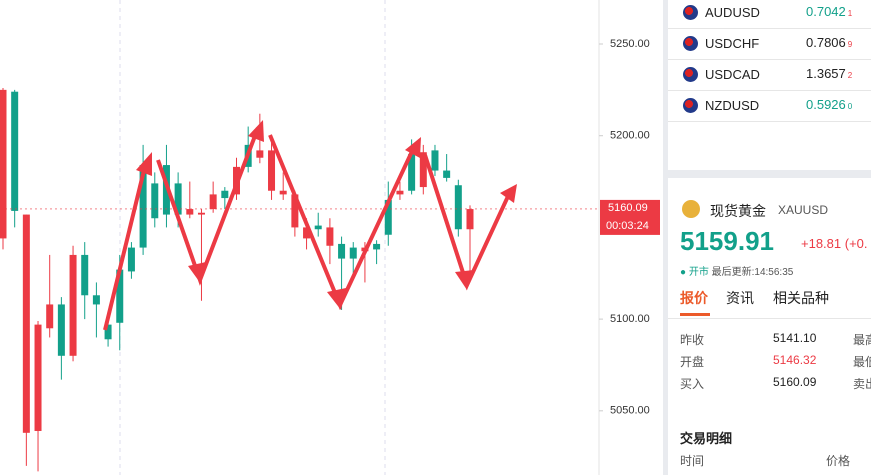 Image resolution: width=871 pixels, height=475 pixels. I want to click on watch-row: NZDUSD 0.5926 0, so click(769, 106).